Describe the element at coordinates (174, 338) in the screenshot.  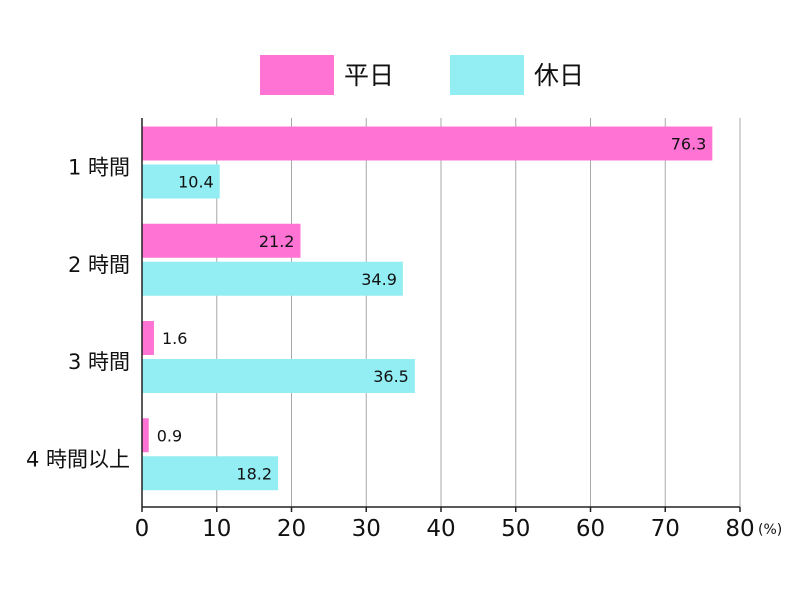
I see `data-label-3-1: 1.6` at that location.